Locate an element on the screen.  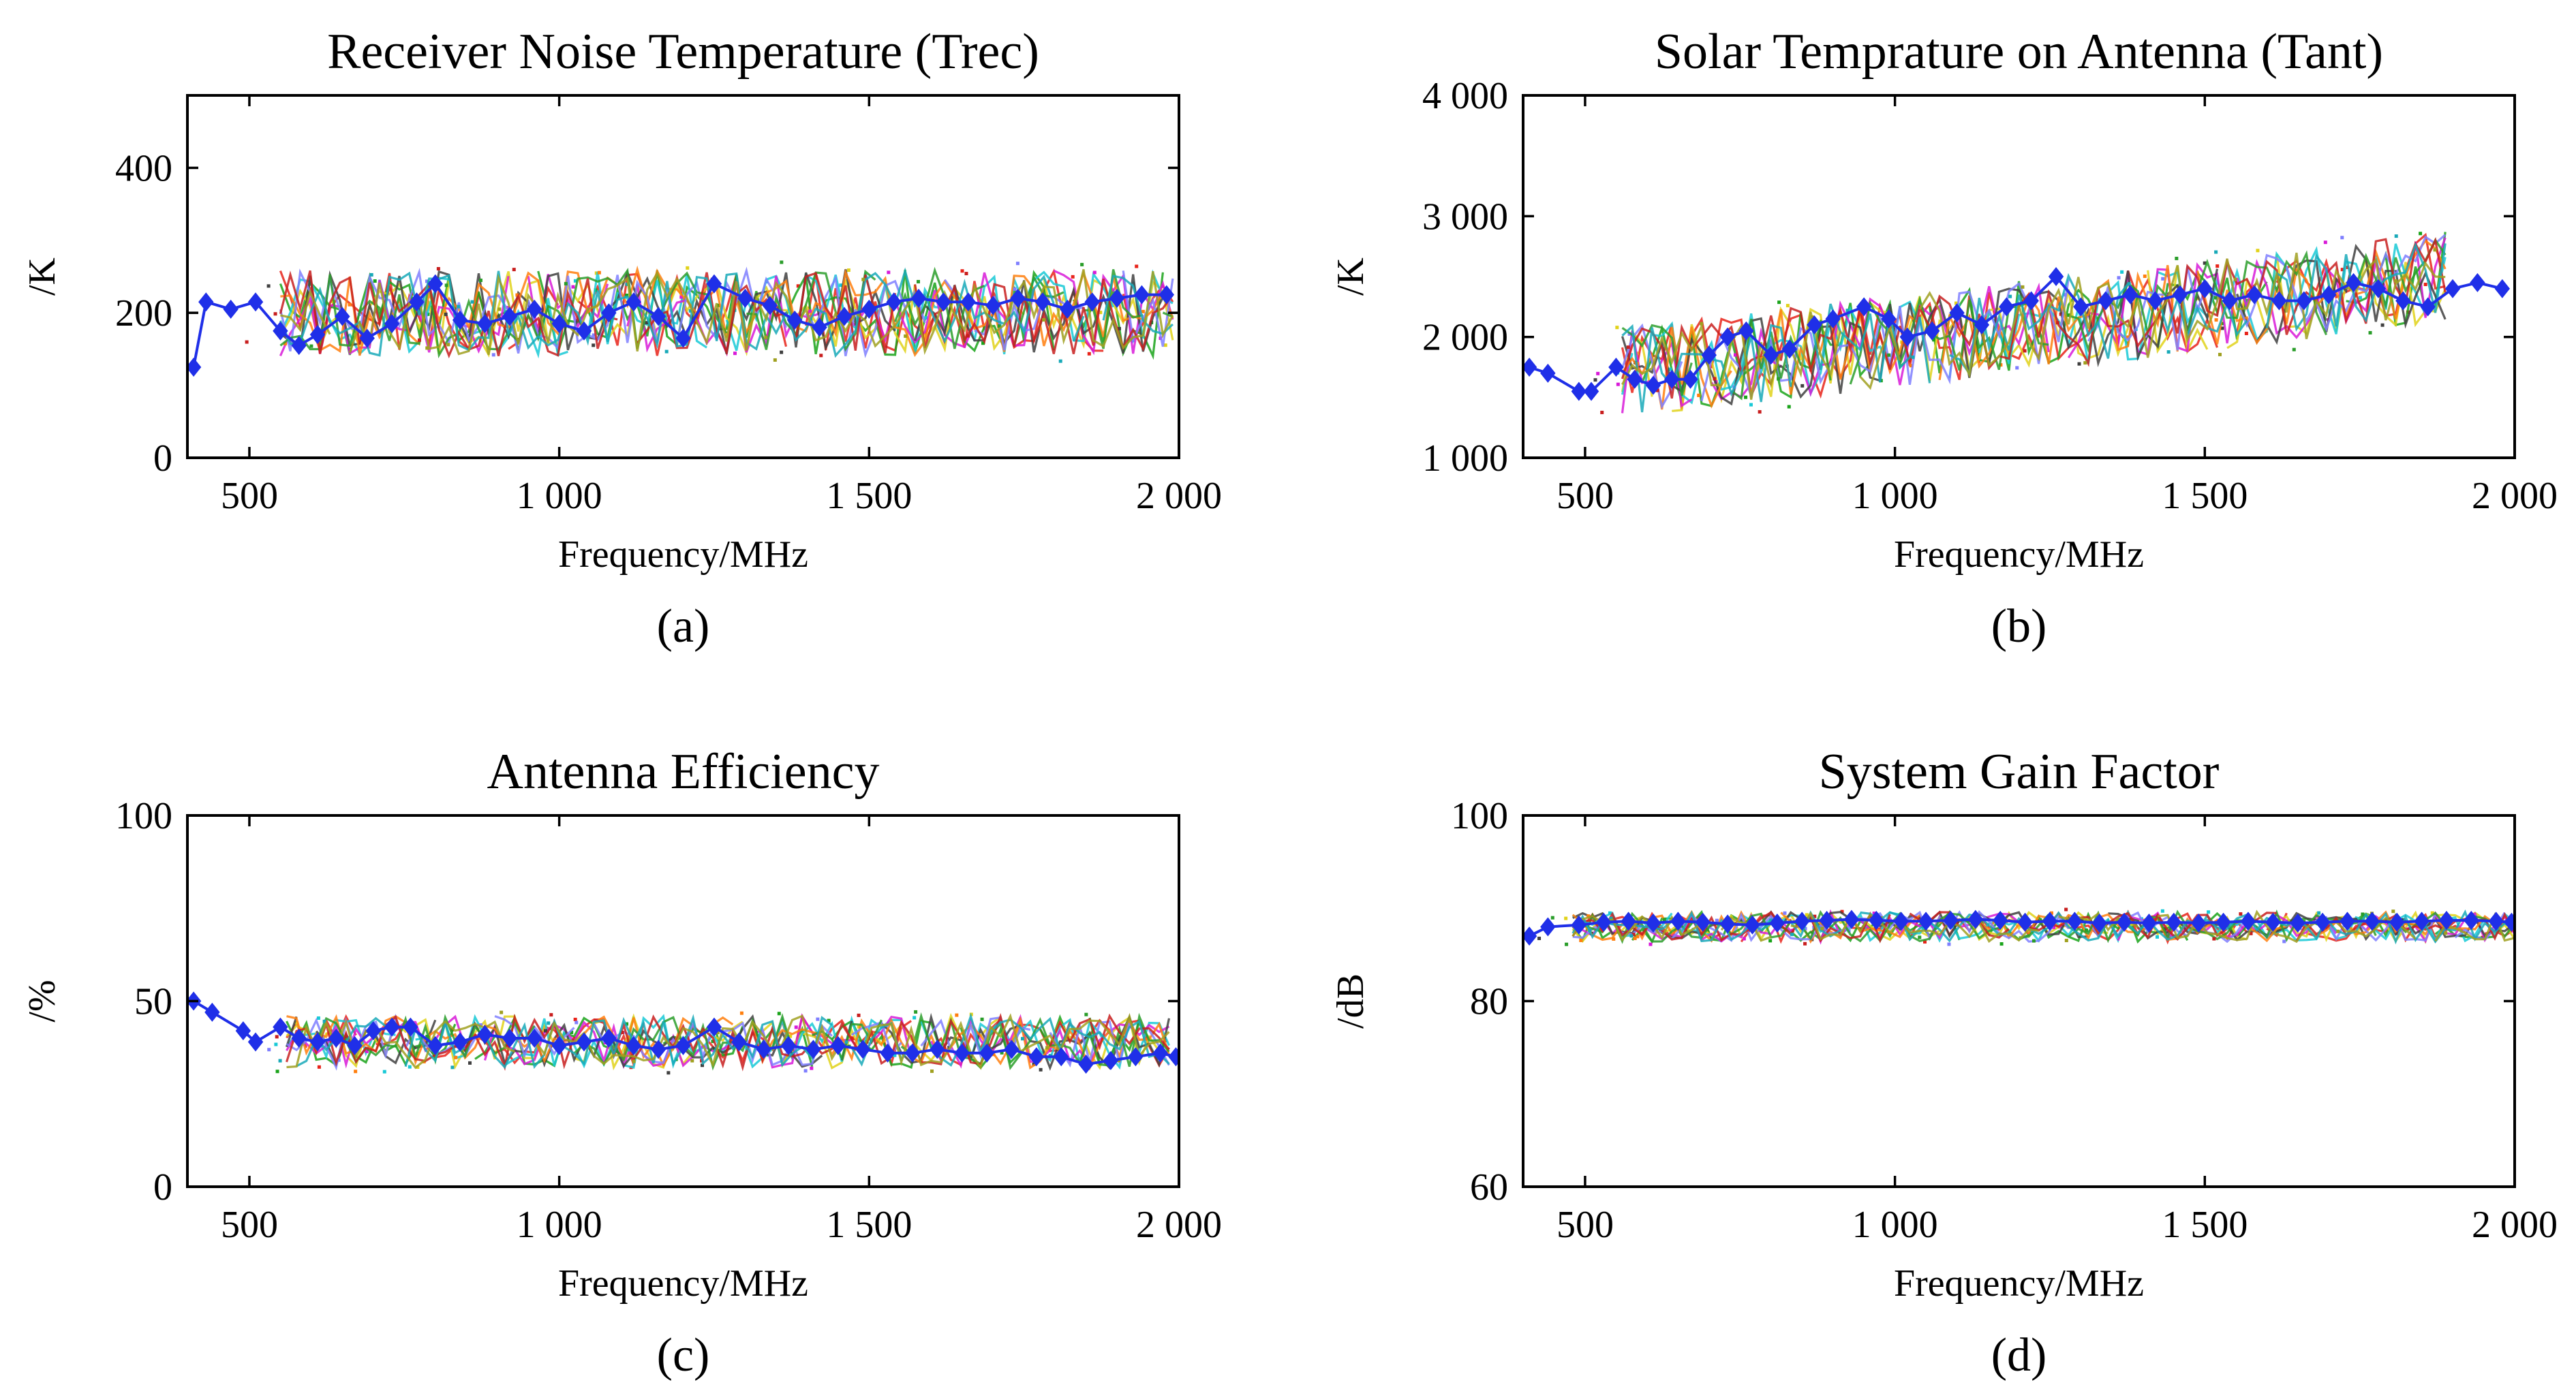
chart-title: Receiver Noise Temperature (Trec) is located at coordinates (683, 52).